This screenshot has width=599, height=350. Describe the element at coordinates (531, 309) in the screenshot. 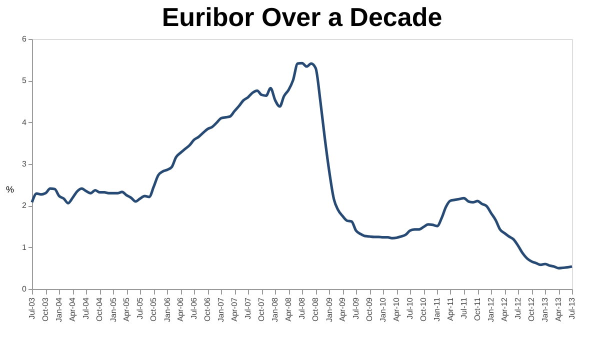

I see `x-tick-label: Oct-12` at that location.